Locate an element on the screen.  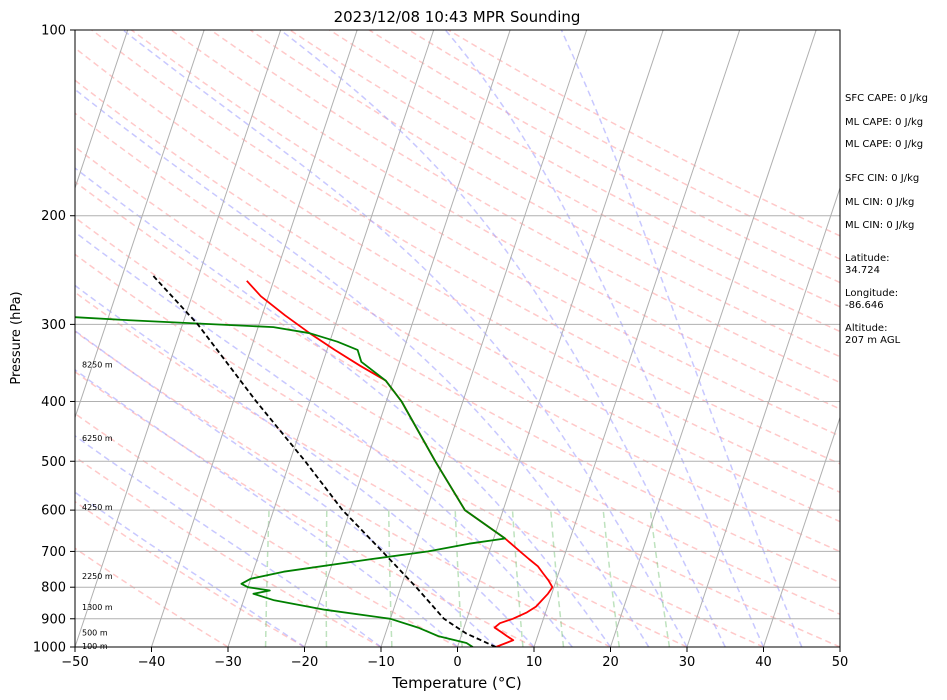
y-tick-label: 600 is located at coordinates (53, 511).